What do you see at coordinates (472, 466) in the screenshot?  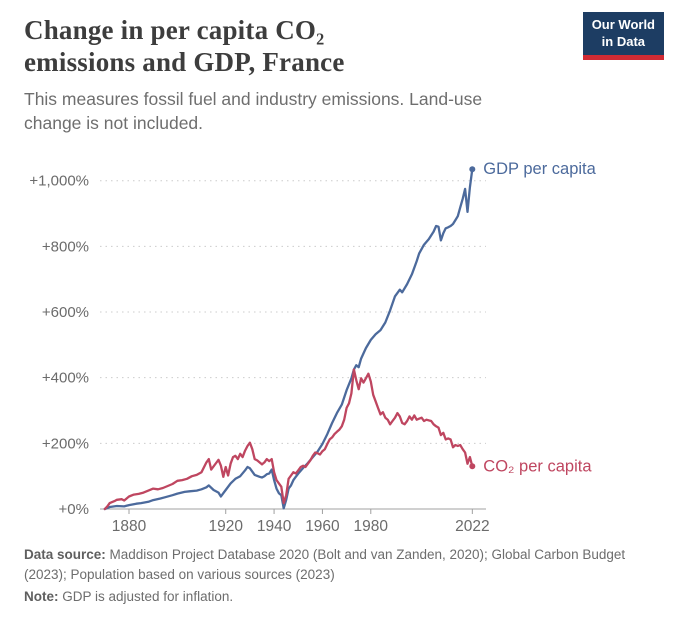 I see `series-endpoint-co2` at bounding box center [472, 466].